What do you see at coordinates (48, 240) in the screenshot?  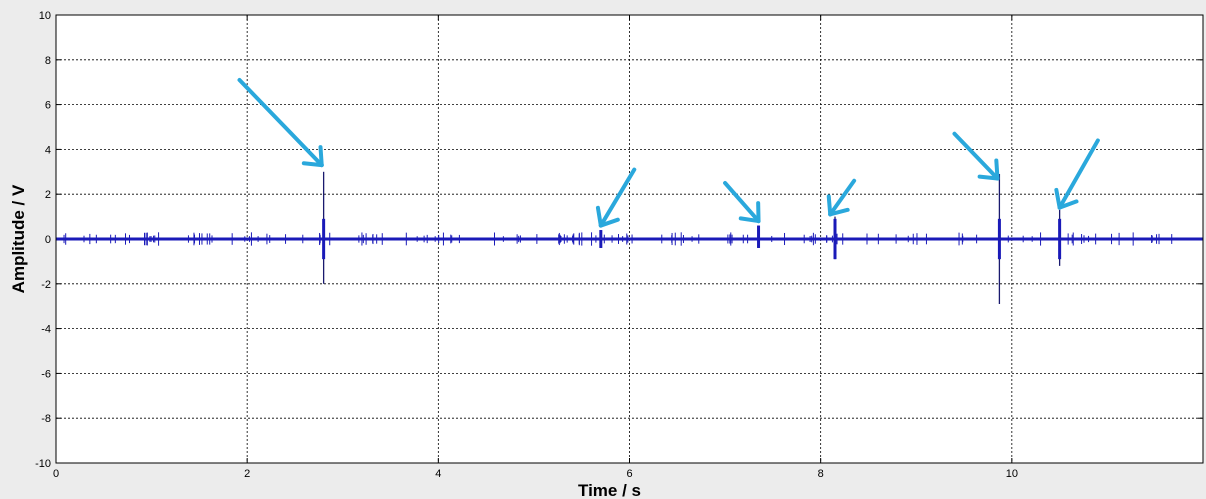 I see `y-tick-label: 0` at bounding box center [48, 240].